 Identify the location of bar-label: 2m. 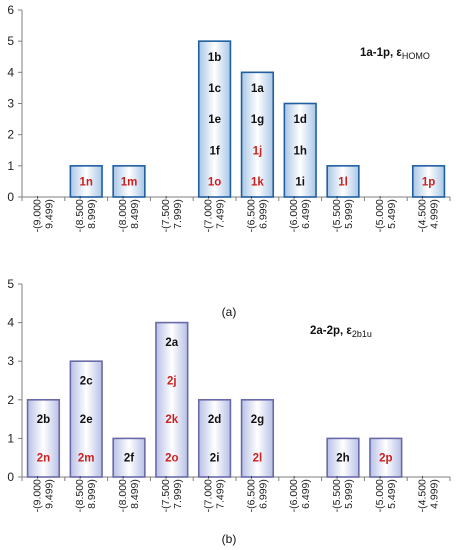
(86, 459).